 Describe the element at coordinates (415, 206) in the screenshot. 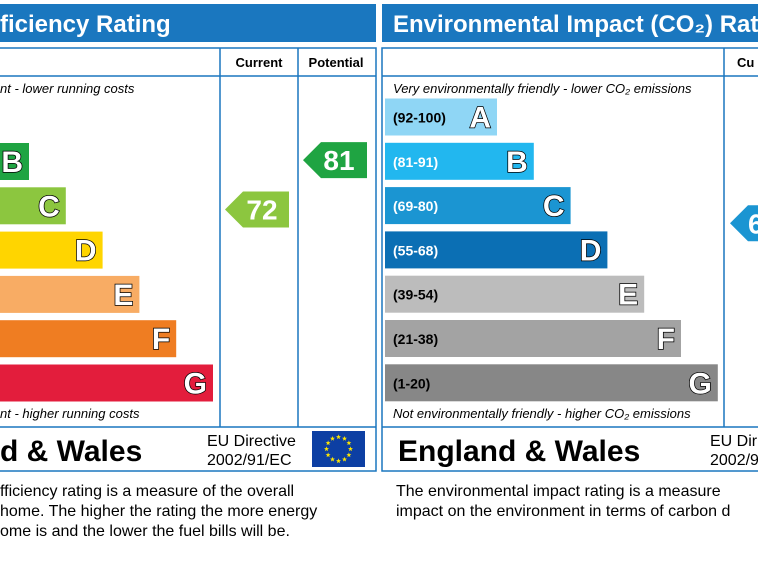

I see `env-band-range: (69-80)` at that location.